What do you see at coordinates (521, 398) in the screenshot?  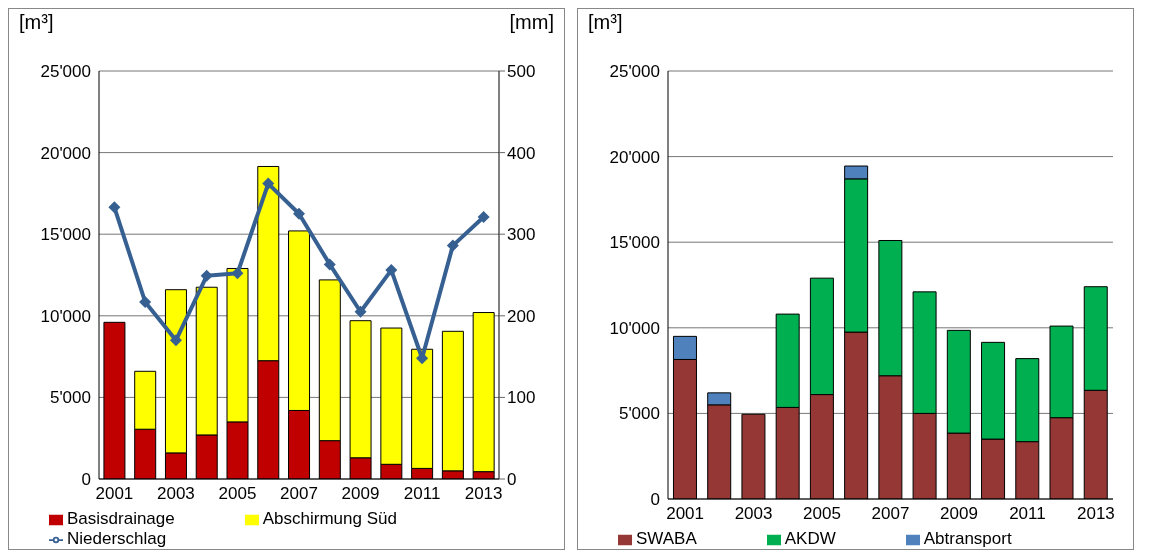 I see `y2-tick-label: 100` at bounding box center [521, 398].